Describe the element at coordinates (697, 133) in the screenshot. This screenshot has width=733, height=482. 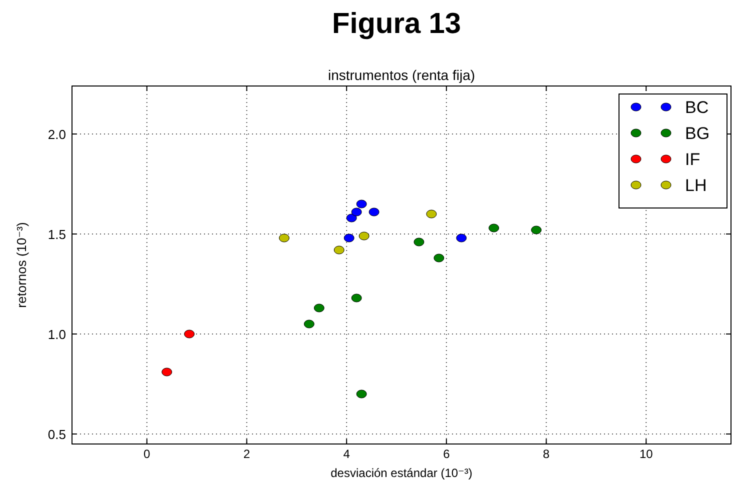
I see `legend-label: BG` at that location.